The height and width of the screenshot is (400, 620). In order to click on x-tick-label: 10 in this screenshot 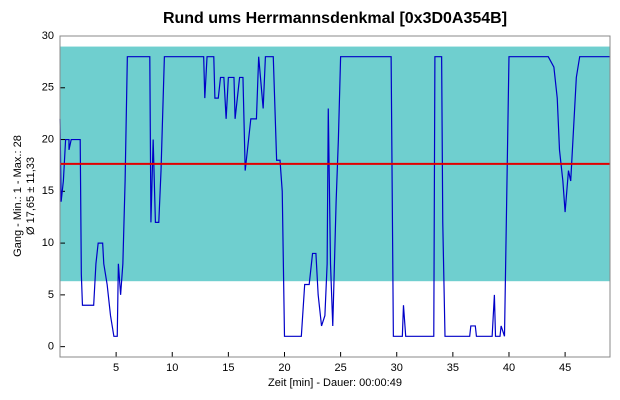, I will do `click(172, 368)`.